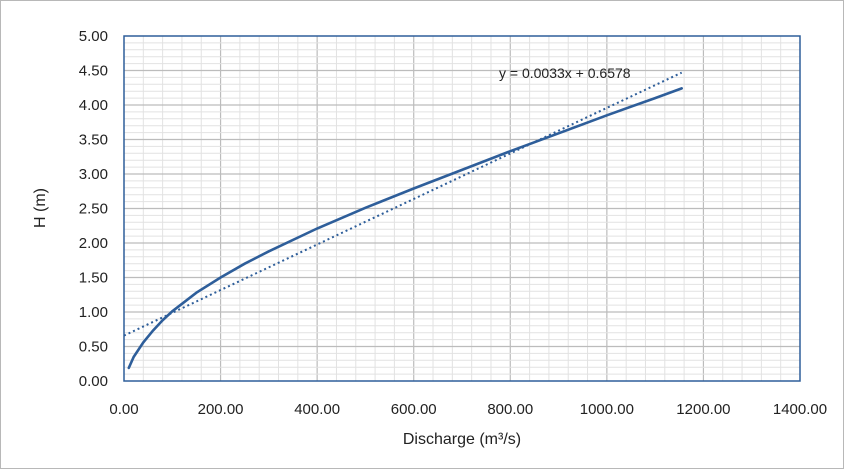  I want to click on x-tick-label: 200.00, so click(221, 409).